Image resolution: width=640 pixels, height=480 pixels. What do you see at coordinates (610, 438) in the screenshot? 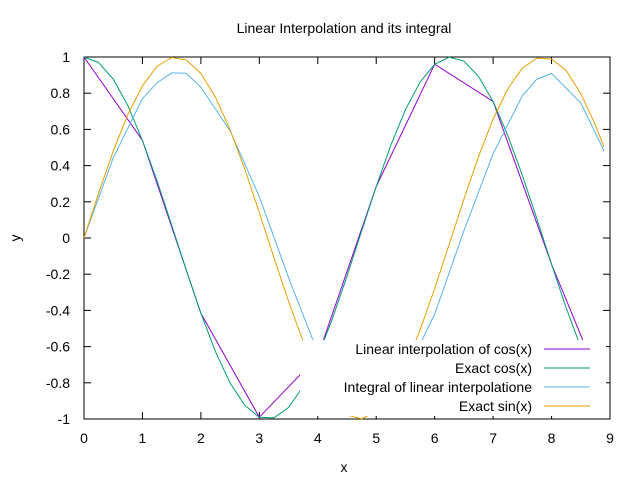
I see `x-tick-label: 9` at bounding box center [610, 438].